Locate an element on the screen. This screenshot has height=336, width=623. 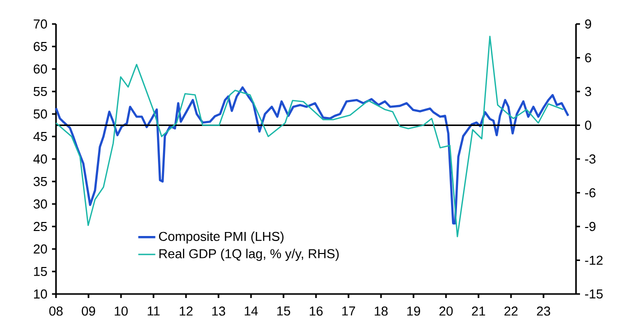
y2-tick-label: -15 is located at coordinates (594, 294).